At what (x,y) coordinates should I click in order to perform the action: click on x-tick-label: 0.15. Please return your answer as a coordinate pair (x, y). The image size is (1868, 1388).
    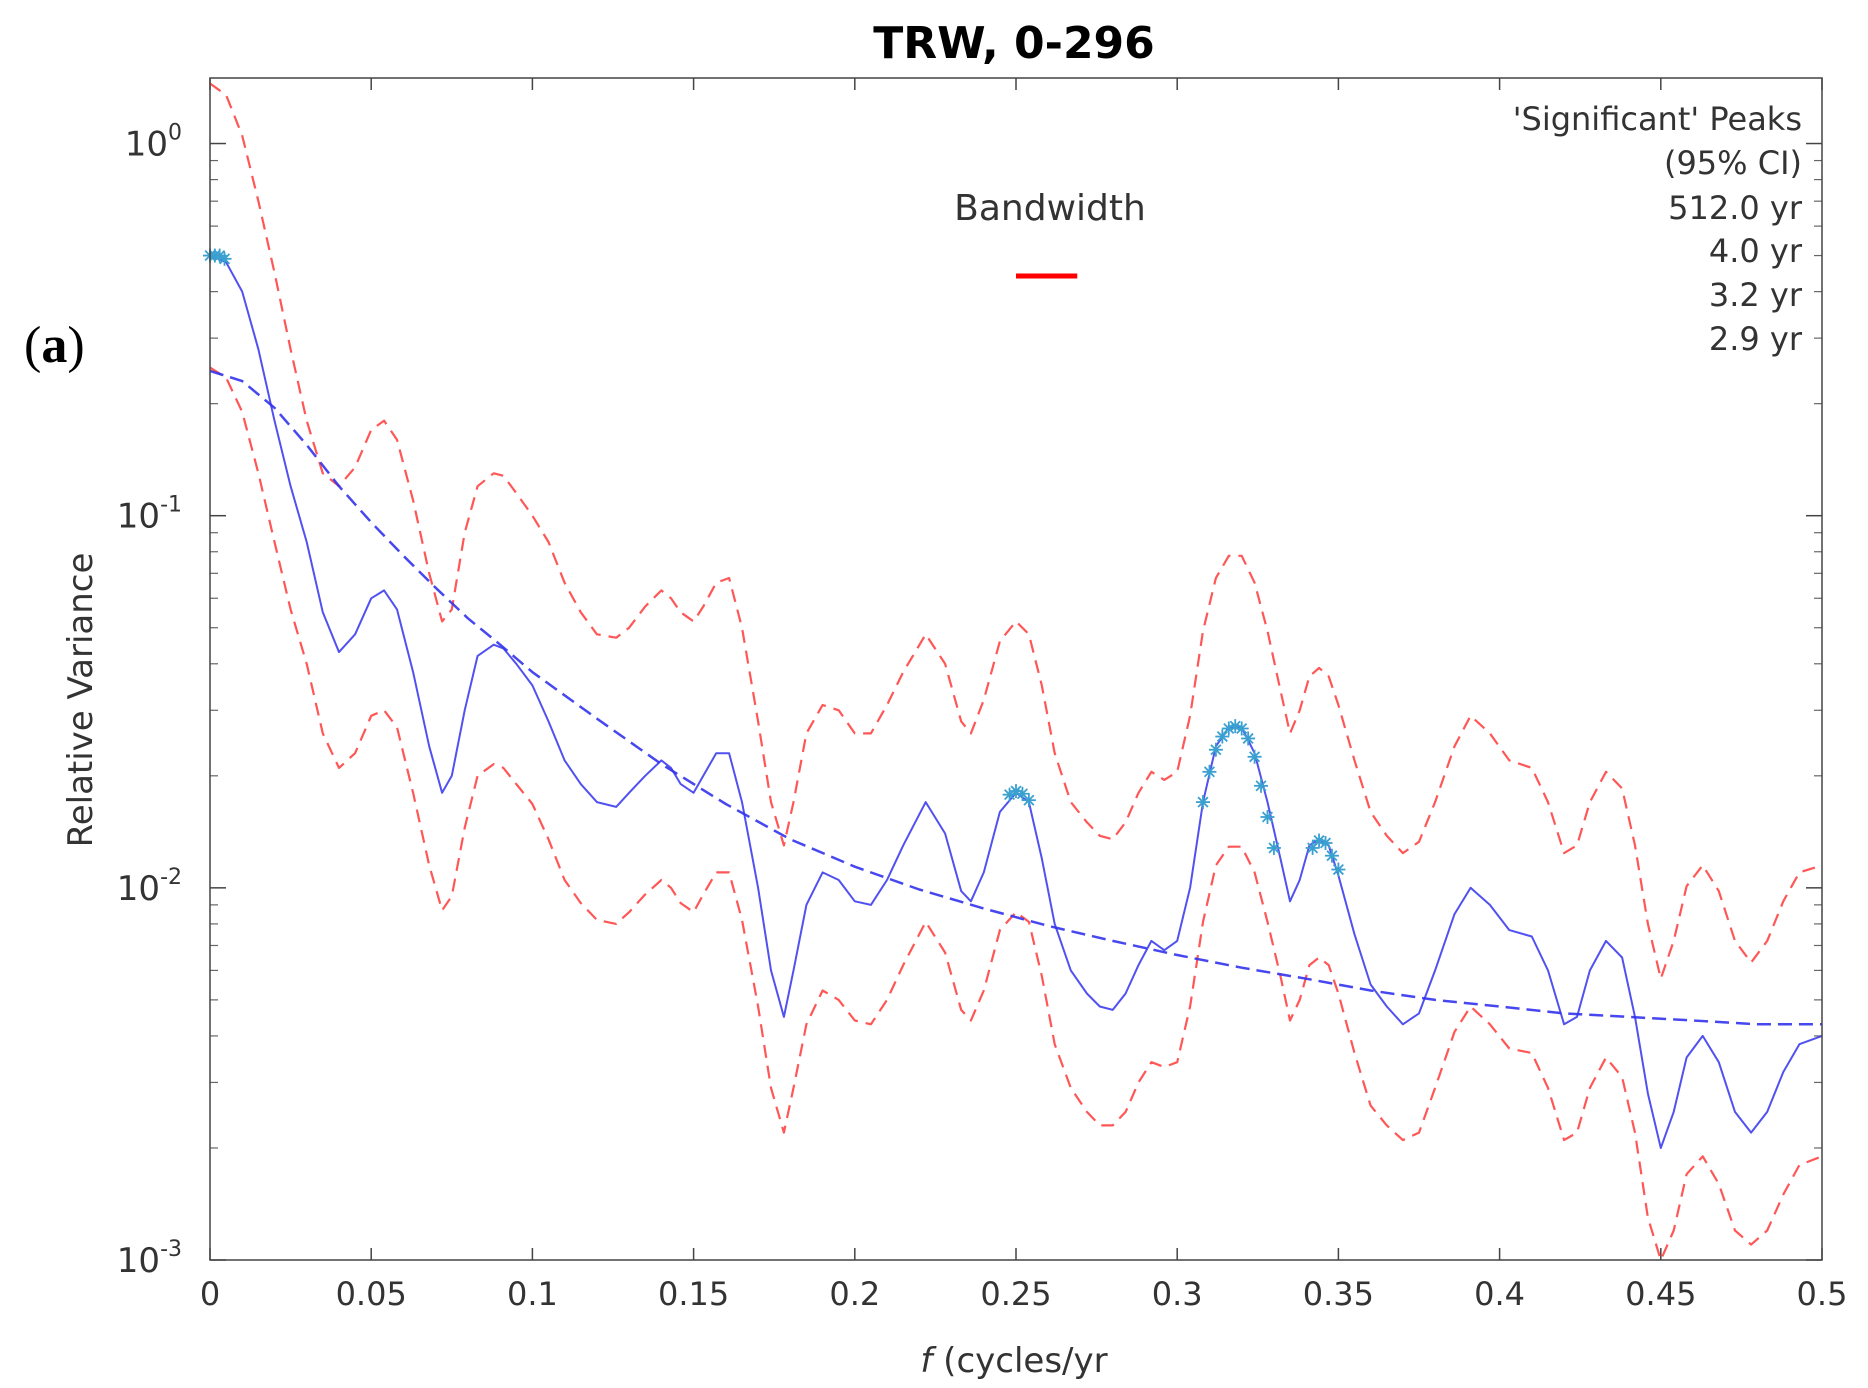
    Looking at the image, I should click on (693, 1294).